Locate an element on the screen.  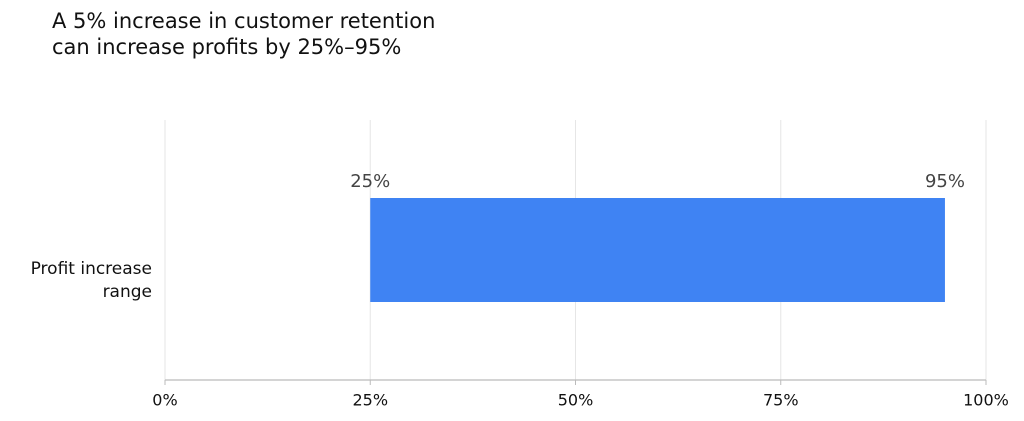
value-label: 25% is located at coordinates (370, 181).